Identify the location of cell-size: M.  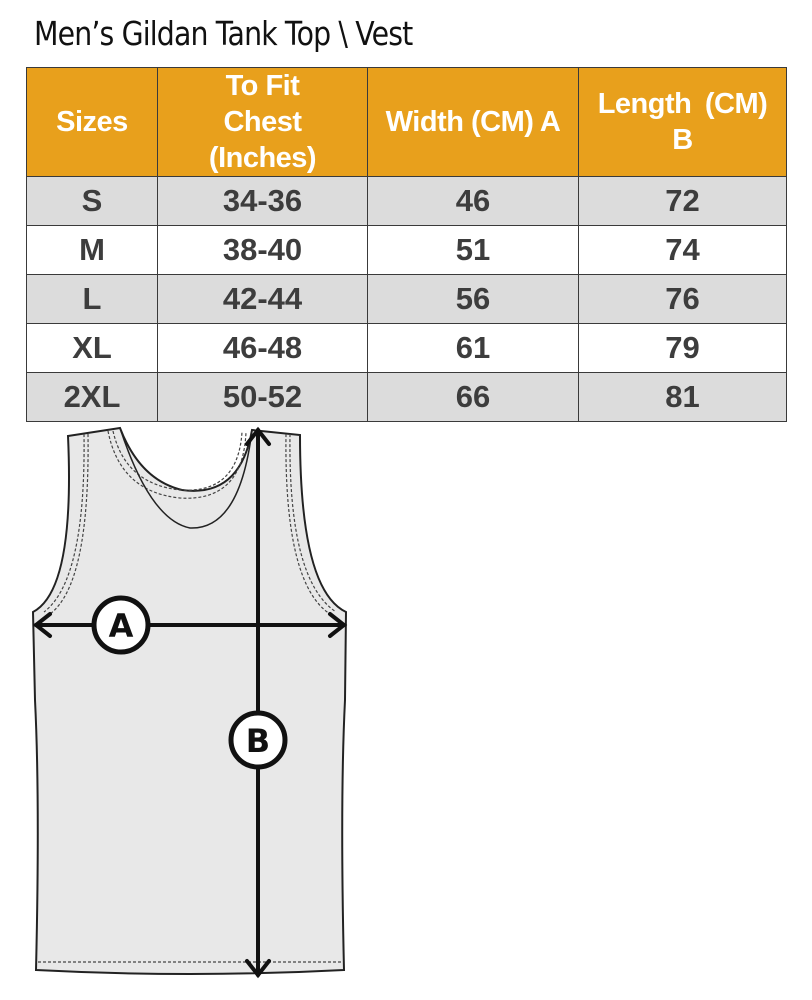
(92, 250).